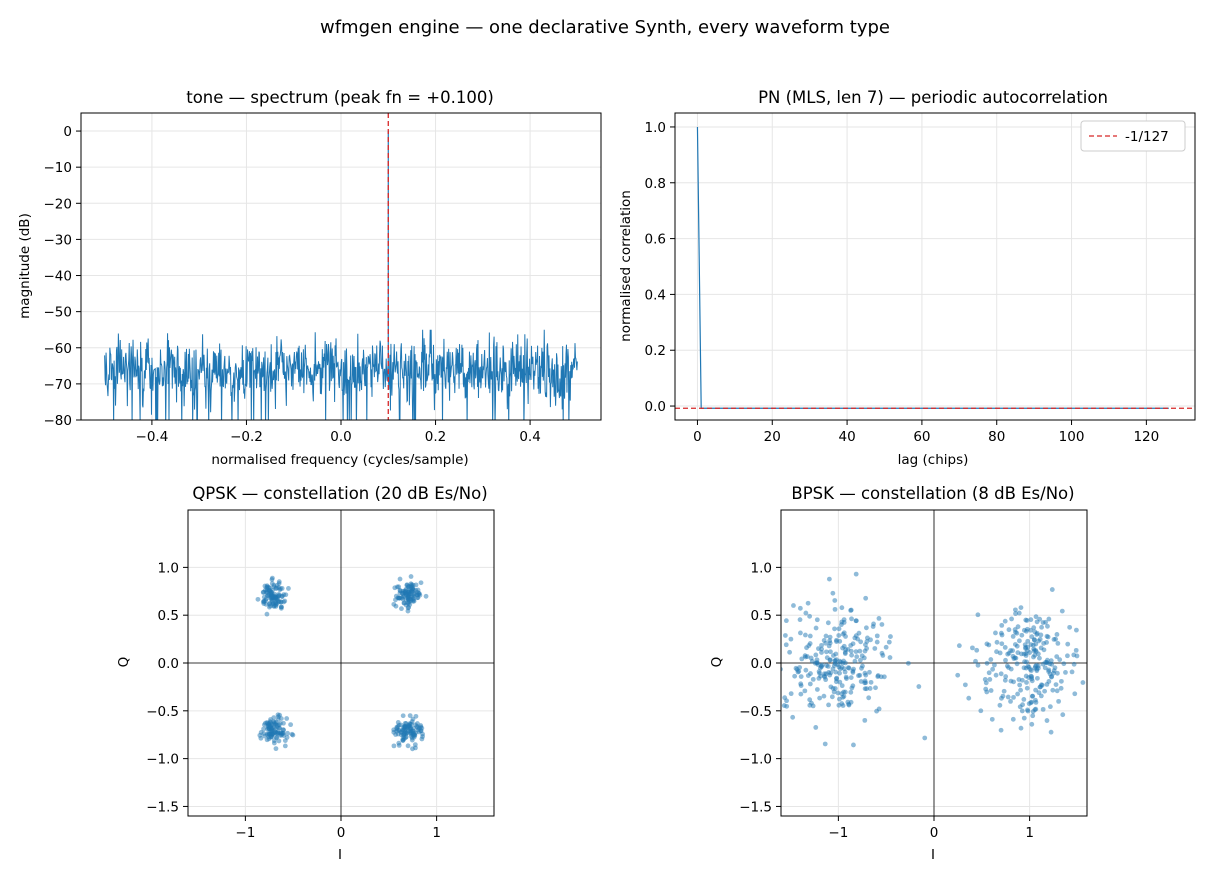 The height and width of the screenshot is (880, 1210). What do you see at coordinates (124, 662) in the screenshot?
I see `y-axis-label: Q` at bounding box center [124, 662].